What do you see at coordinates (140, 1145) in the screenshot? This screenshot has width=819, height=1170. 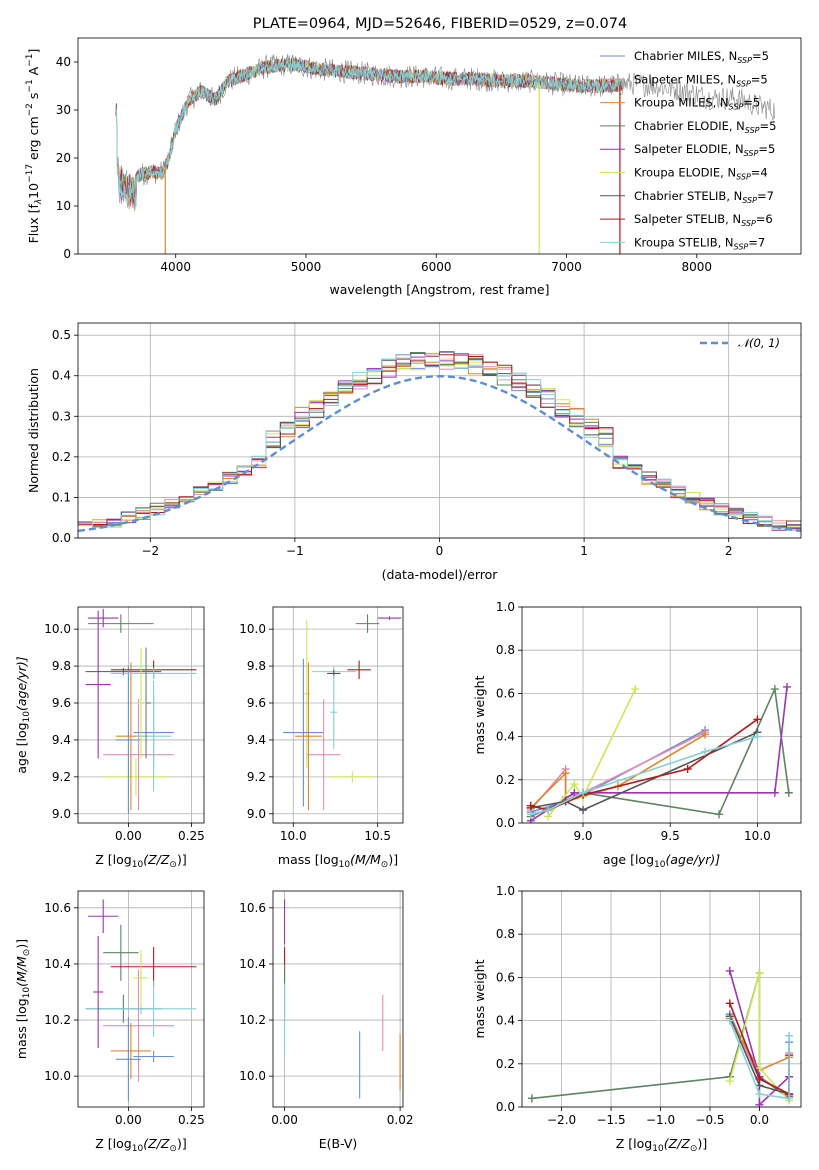 I see `mass-vs-z-xlabel: Z [log10(Z/Z⊙)]` at bounding box center [140, 1145].